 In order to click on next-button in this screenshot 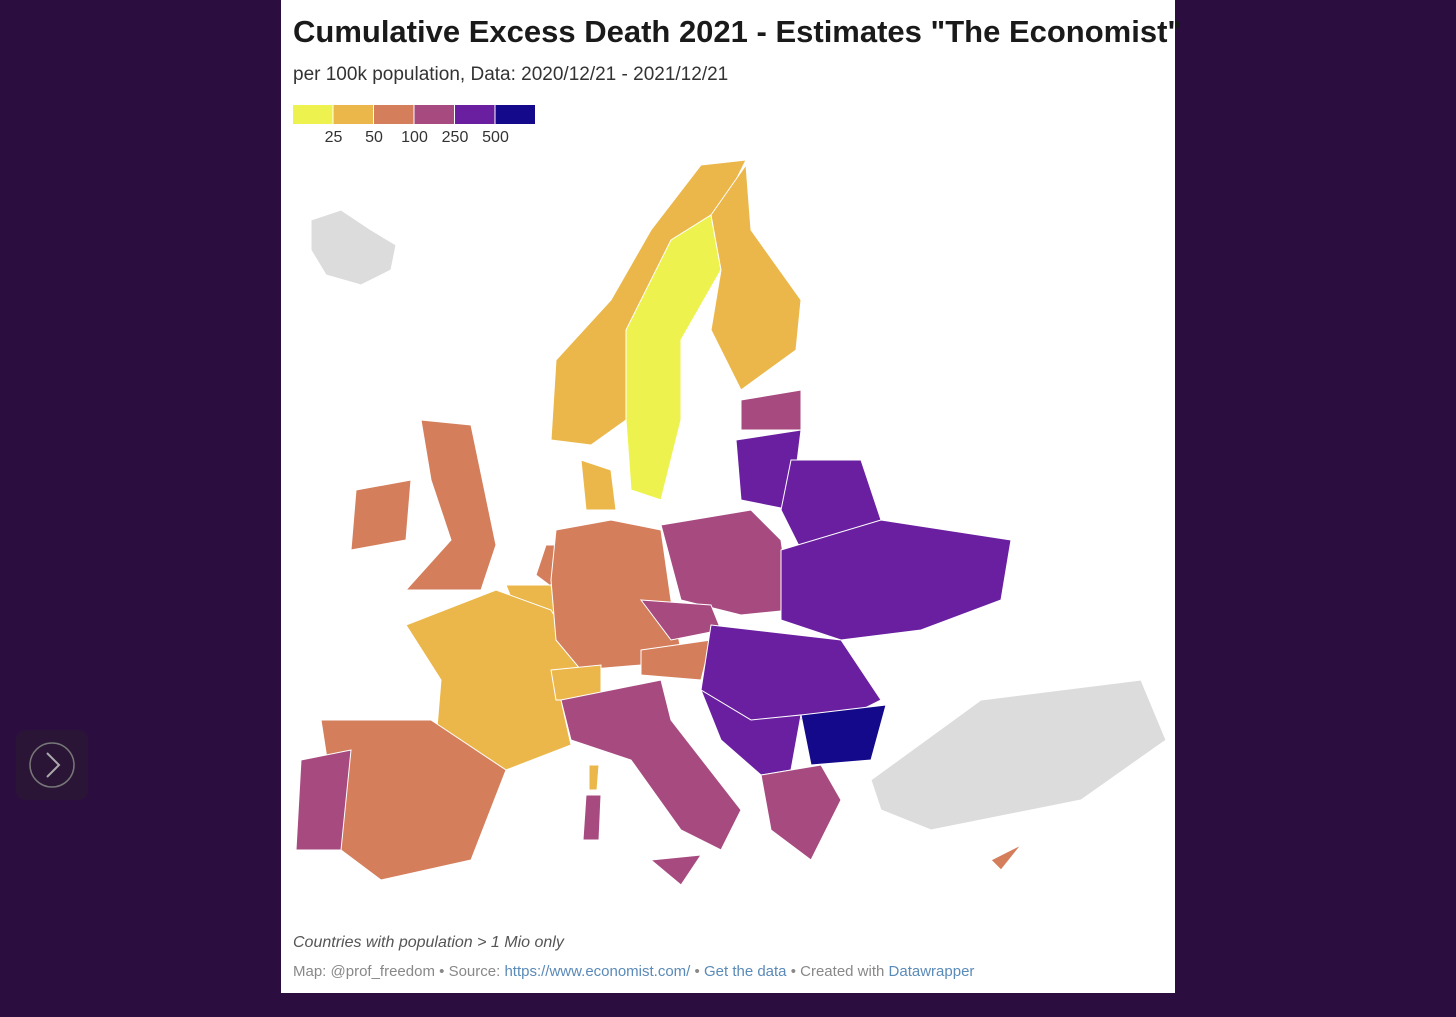, I will do `click(52, 765)`.